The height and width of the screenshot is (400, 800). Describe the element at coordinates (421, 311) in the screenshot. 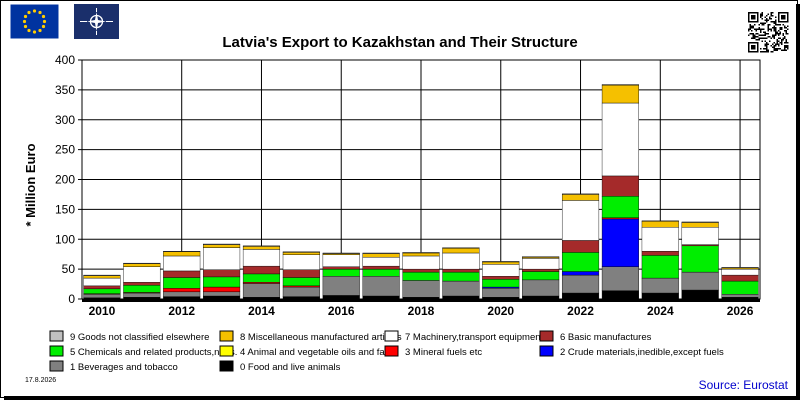

I see `x-tick-labels: 2010 2012 2014 2016 2018 2020 2022 2024 2026` at that location.